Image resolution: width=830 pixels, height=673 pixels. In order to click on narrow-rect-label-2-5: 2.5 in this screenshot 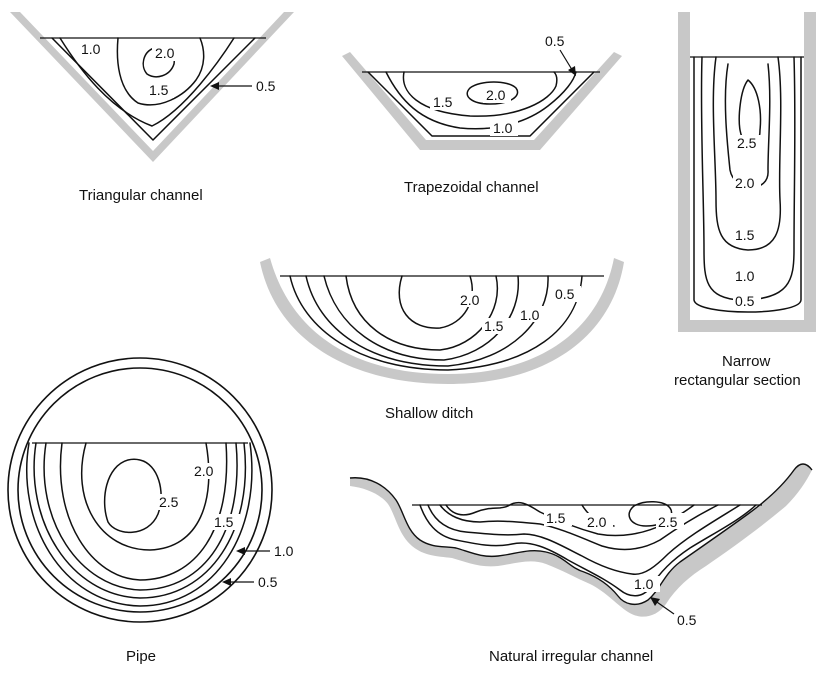, I will do `click(747, 143)`.